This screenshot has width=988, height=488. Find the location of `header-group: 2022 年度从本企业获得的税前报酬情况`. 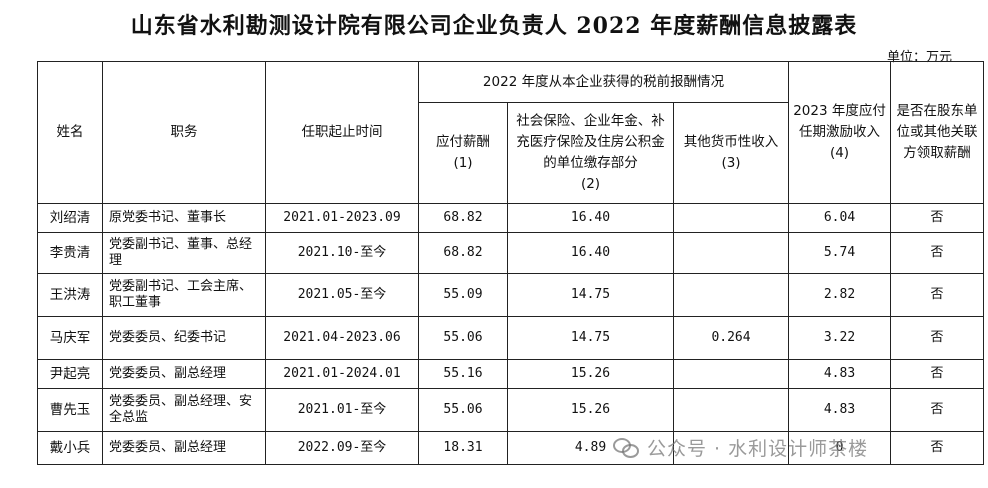

header-group: 2022 年度从本企业获得的税前报酬情况 is located at coordinates (603, 82).